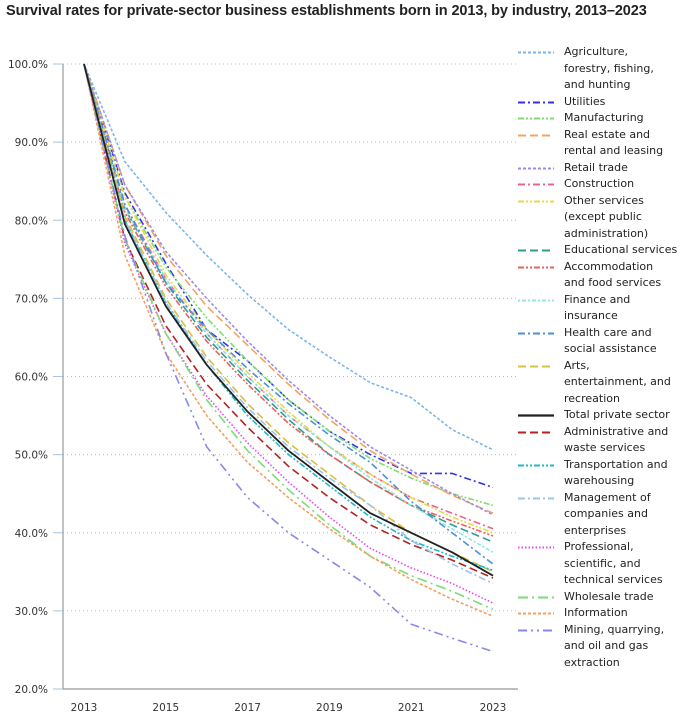 This screenshot has height=718, width=685. I want to click on legend-label-line: Finance and, so click(597, 299).